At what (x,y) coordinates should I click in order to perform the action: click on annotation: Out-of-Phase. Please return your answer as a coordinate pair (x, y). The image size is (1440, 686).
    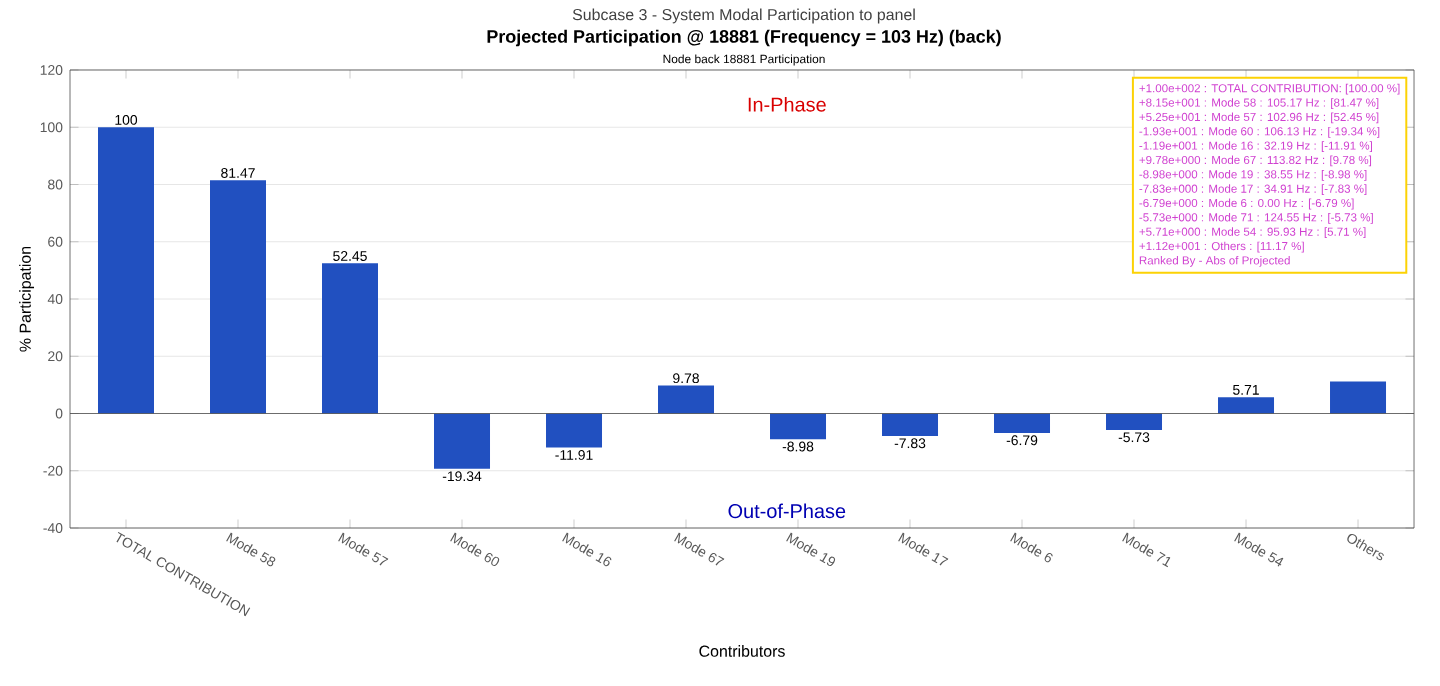
    Looking at the image, I should click on (787, 511).